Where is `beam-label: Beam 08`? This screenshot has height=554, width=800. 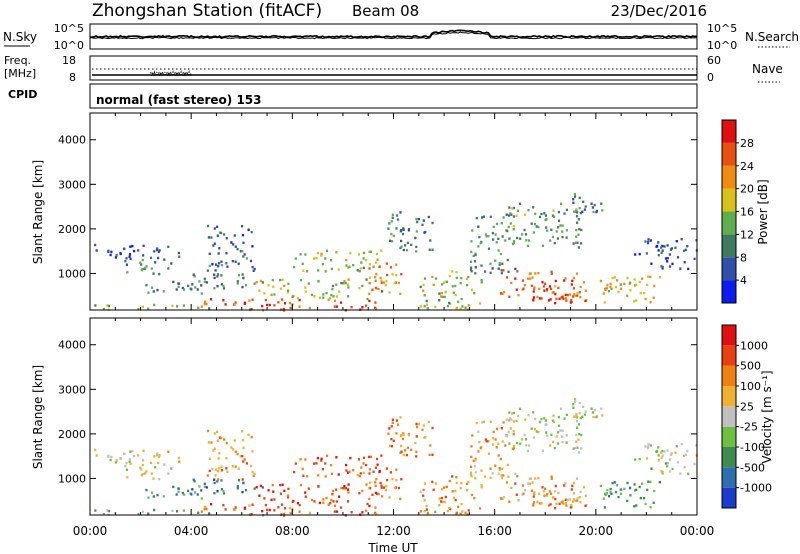
beam-label: Beam 08 is located at coordinates (385, 11).